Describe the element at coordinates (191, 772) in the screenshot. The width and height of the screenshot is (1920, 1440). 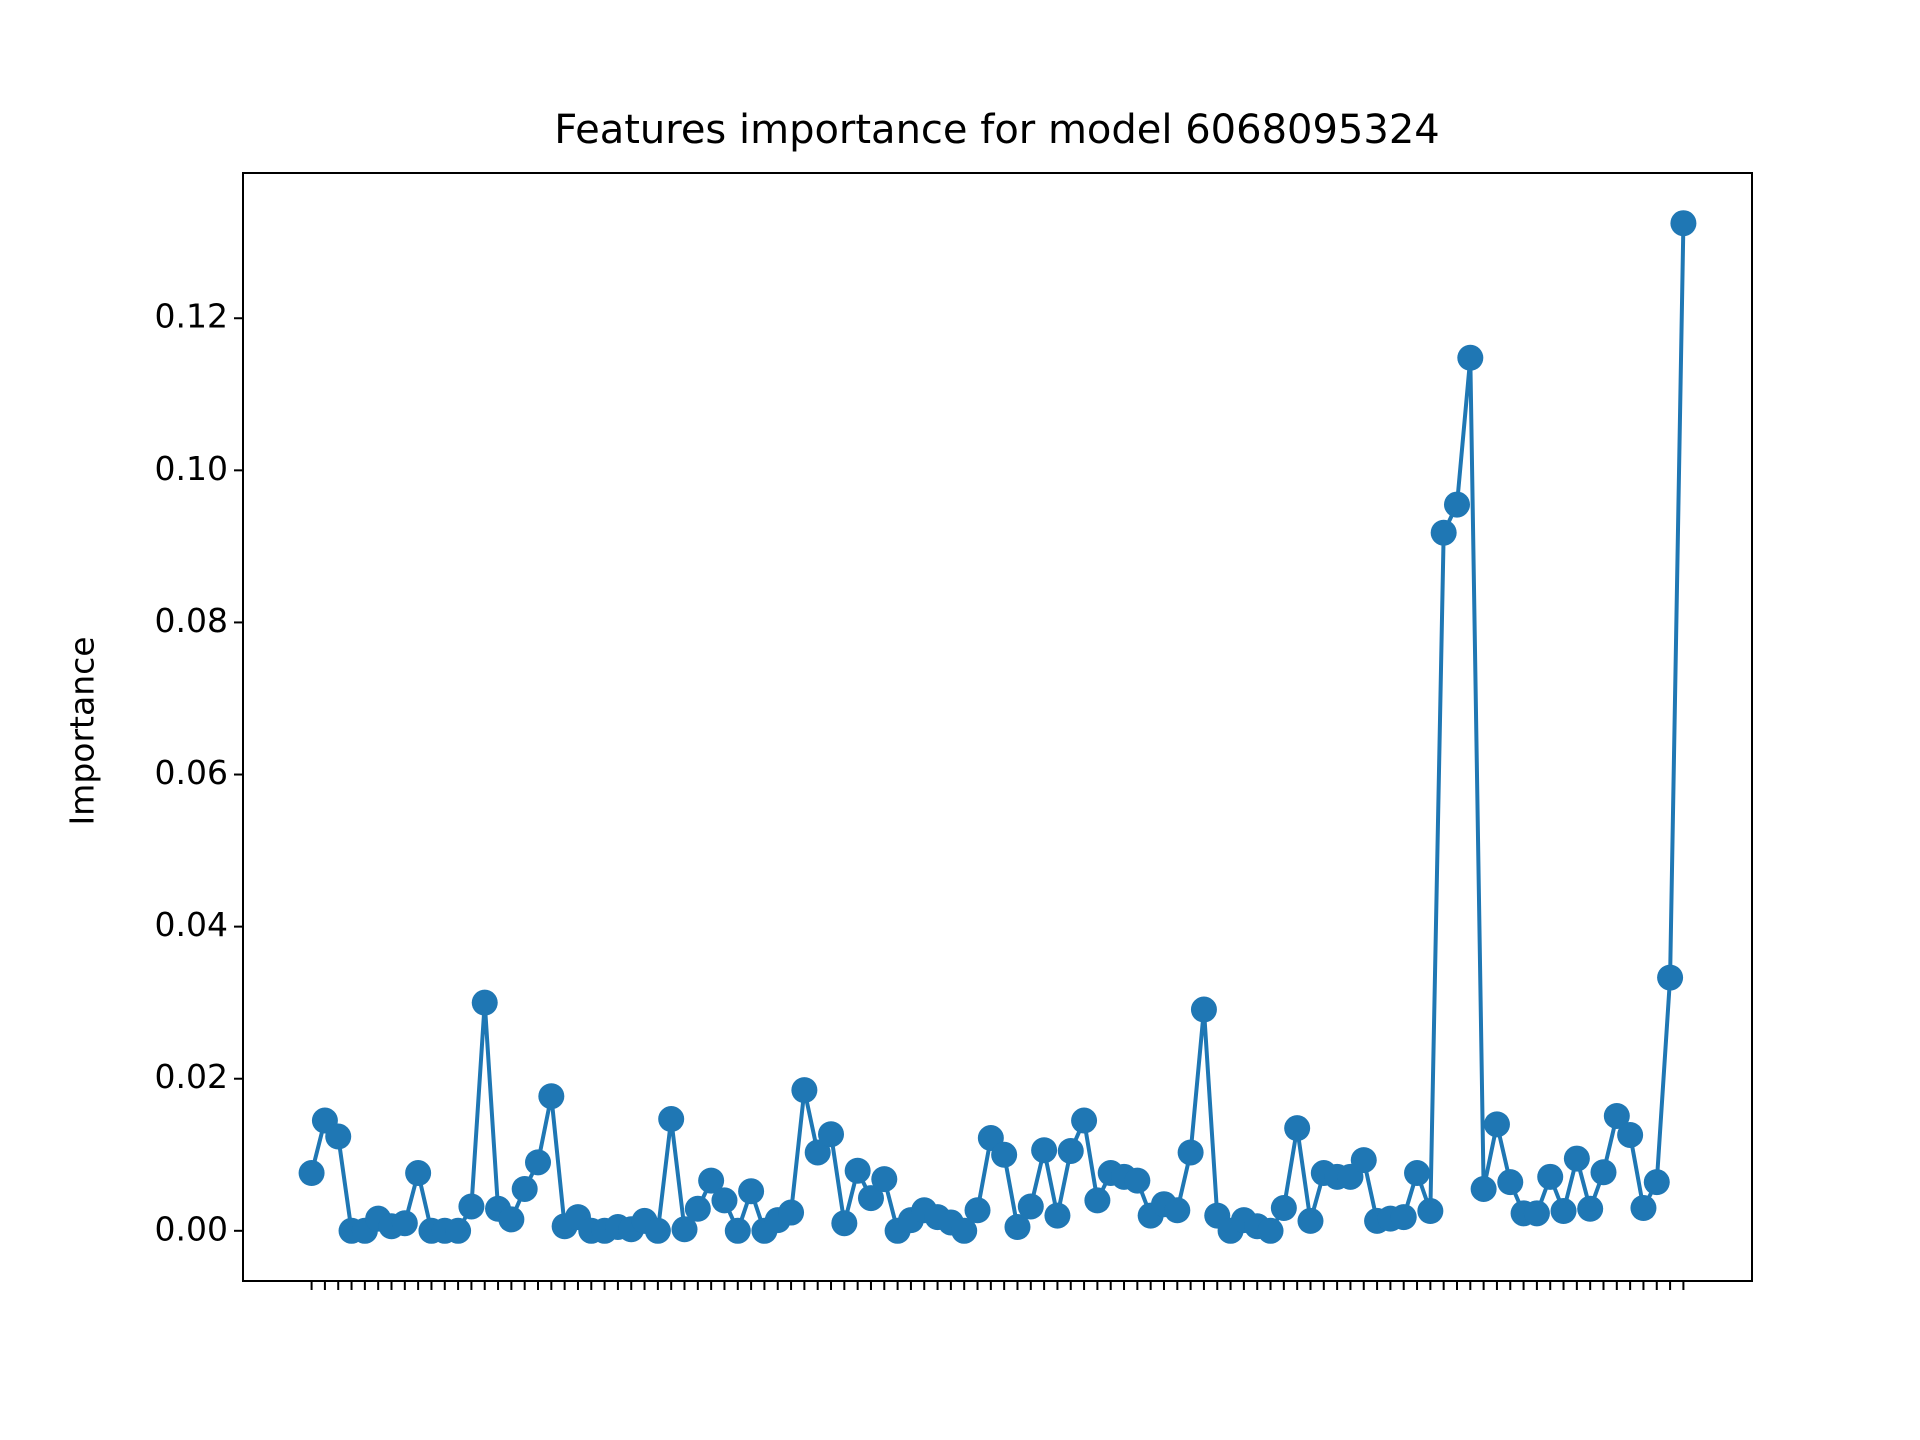
I see `y-tick-label: 0.06` at that location.